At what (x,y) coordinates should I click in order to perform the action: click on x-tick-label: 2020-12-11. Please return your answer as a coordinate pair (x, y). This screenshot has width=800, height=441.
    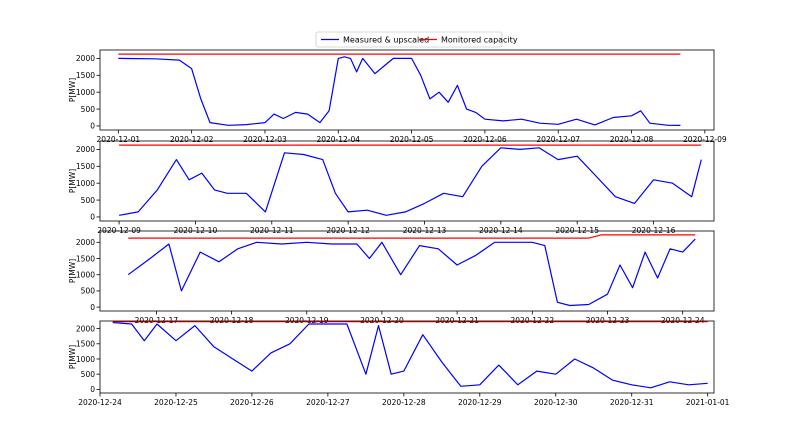
    Looking at the image, I should click on (272, 230).